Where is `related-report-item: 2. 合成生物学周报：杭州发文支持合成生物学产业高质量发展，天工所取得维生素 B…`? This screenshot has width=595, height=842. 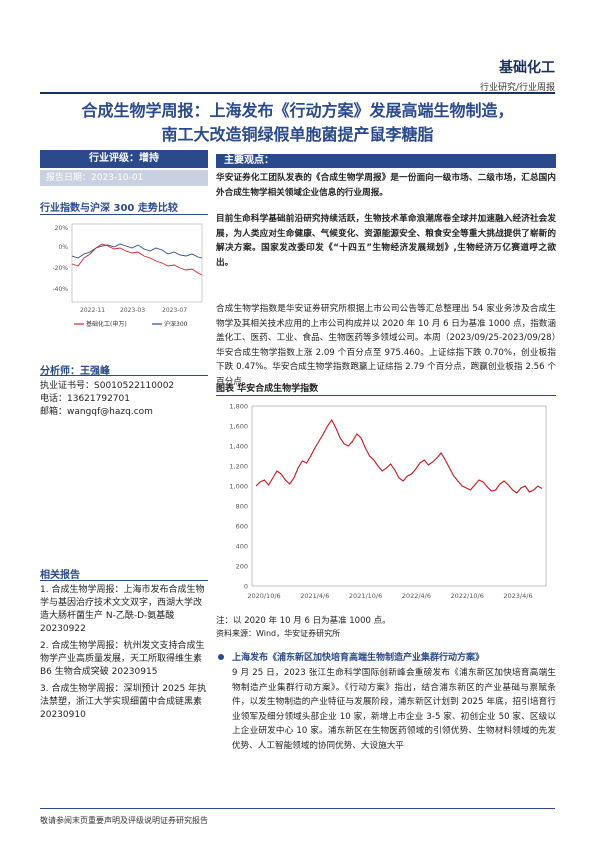
related-report-item: 2. 合成生物学周报：杭州发文支持合成生物学产业高质量发展，天工所取得维生素 B… is located at coordinates (122, 659).